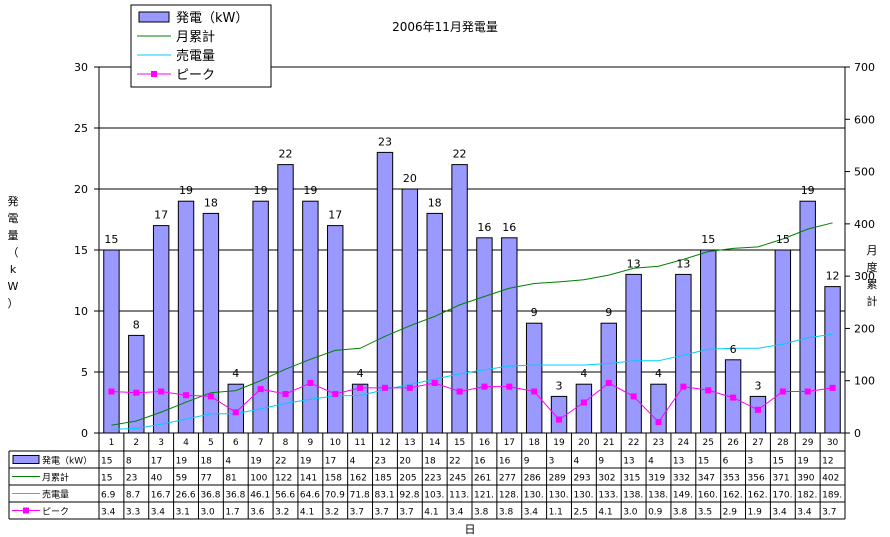 The height and width of the screenshot is (537, 890). I want to click on table-cell: 315, so click(631, 479).